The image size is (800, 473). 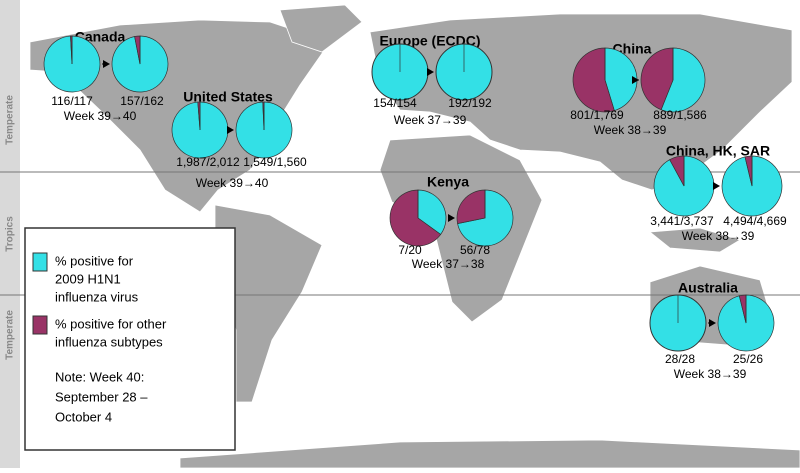 What do you see at coordinates (321, 28) in the screenshot?
I see `greenland` at bounding box center [321, 28].